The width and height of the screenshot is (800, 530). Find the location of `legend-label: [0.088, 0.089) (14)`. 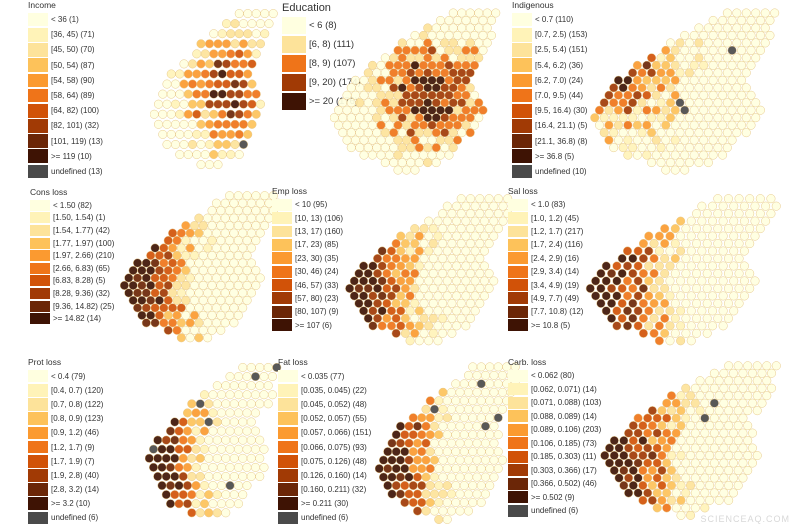

legend-label: [0.088, 0.089) (14) is located at coordinates (564, 416).